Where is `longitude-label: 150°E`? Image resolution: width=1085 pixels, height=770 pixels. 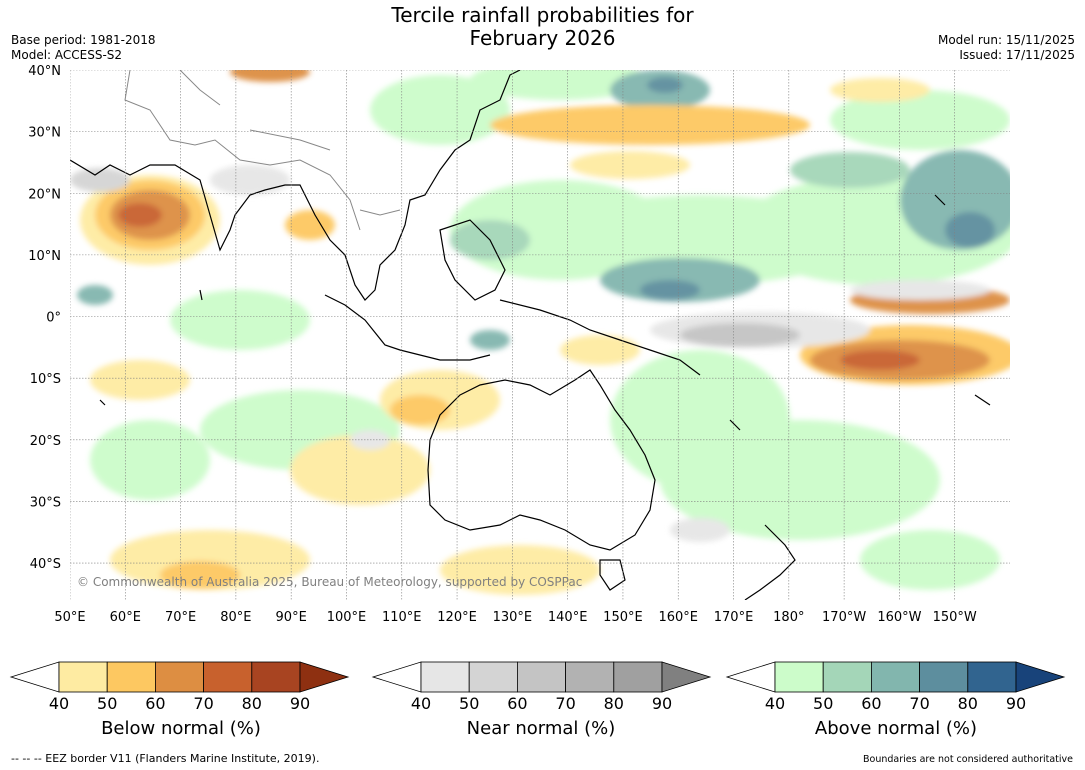
longitude-label: 150°E is located at coordinates (623, 617).